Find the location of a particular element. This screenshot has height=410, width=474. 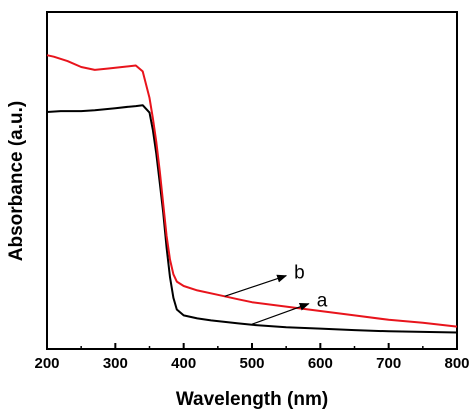

x-tick-label-800: 800 is located at coordinates (456, 363).